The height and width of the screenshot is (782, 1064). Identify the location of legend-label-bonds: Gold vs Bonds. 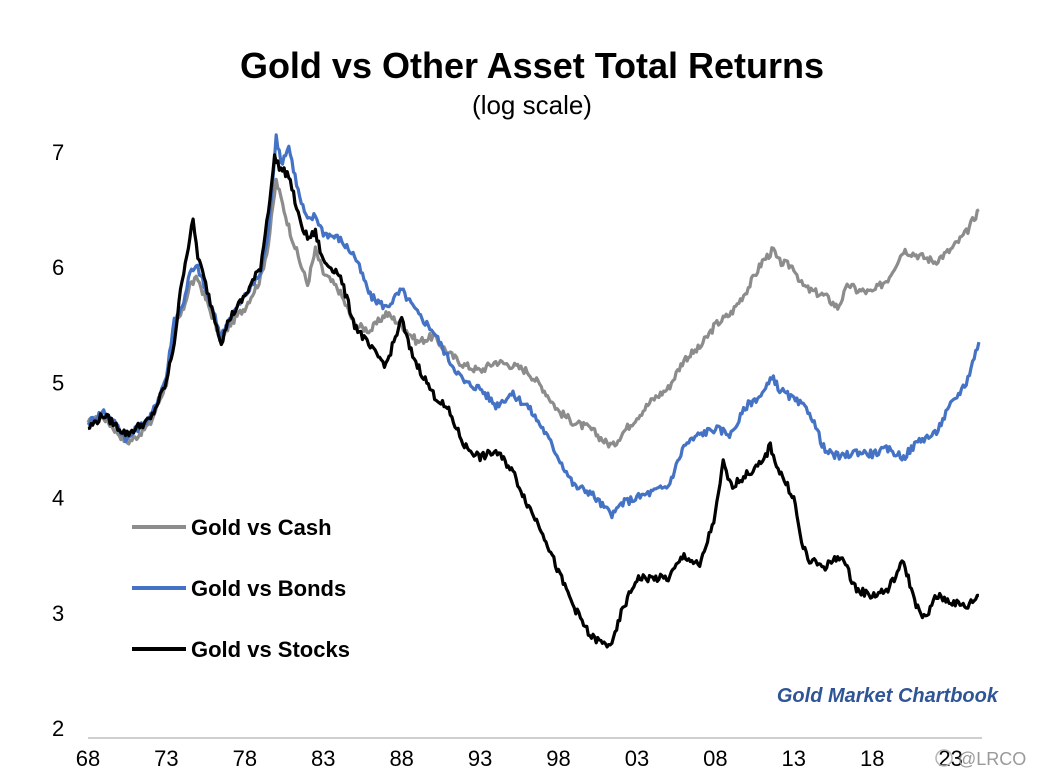
(268, 588).